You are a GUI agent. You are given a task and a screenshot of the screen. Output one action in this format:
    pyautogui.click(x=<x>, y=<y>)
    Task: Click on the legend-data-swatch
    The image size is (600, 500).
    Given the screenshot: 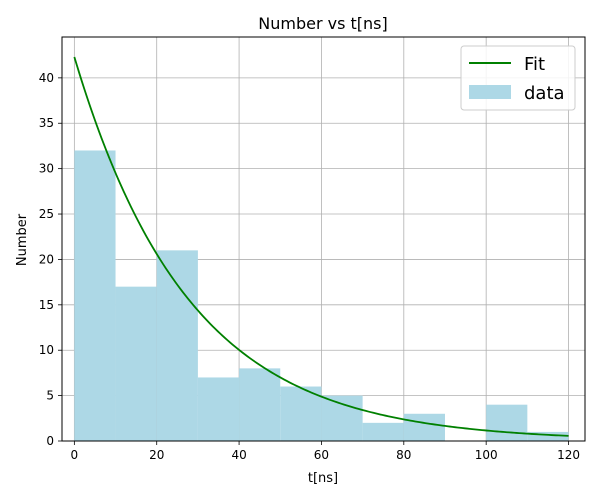 What is the action you would take?
    pyautogui.click(x=490, y=92)
    